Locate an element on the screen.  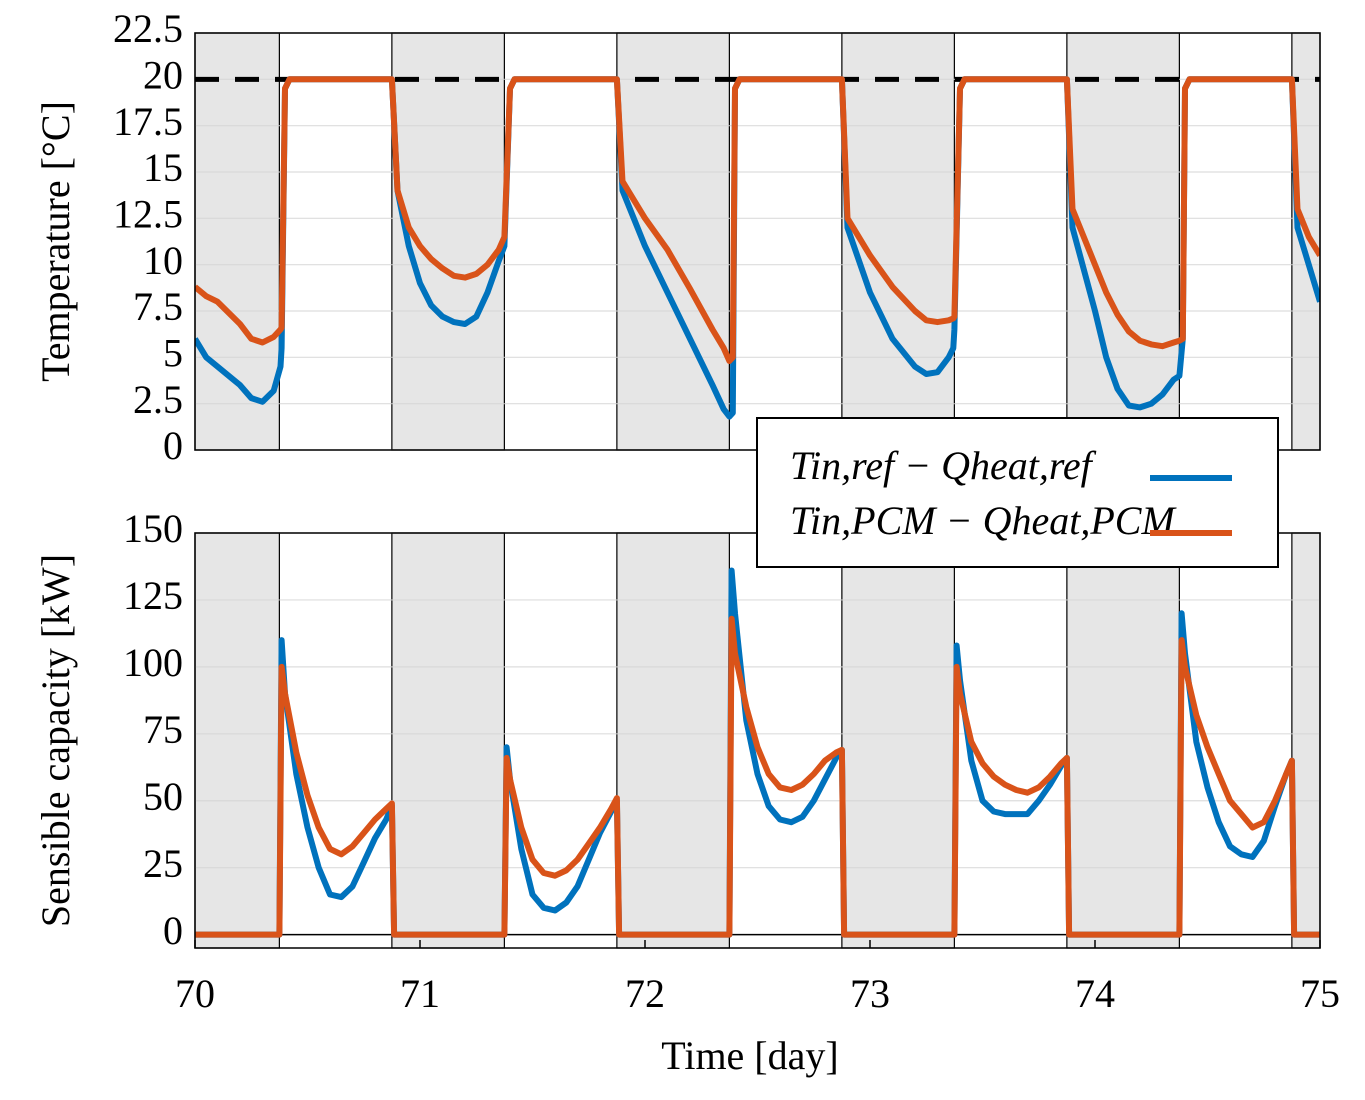
y-tick-label: 75 is located at coordinates (163, 729).